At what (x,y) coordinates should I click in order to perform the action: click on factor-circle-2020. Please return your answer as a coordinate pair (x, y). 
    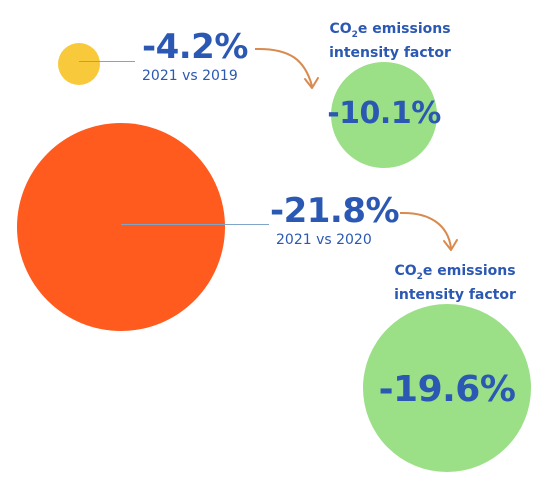
    Looking at the image, I should click on (447, 388).